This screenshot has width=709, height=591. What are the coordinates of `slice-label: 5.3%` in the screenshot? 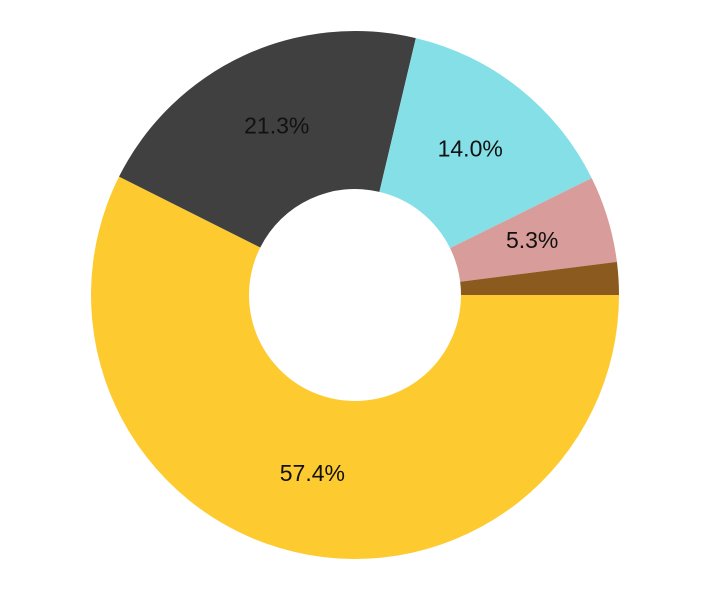 It's located at (532, 240).